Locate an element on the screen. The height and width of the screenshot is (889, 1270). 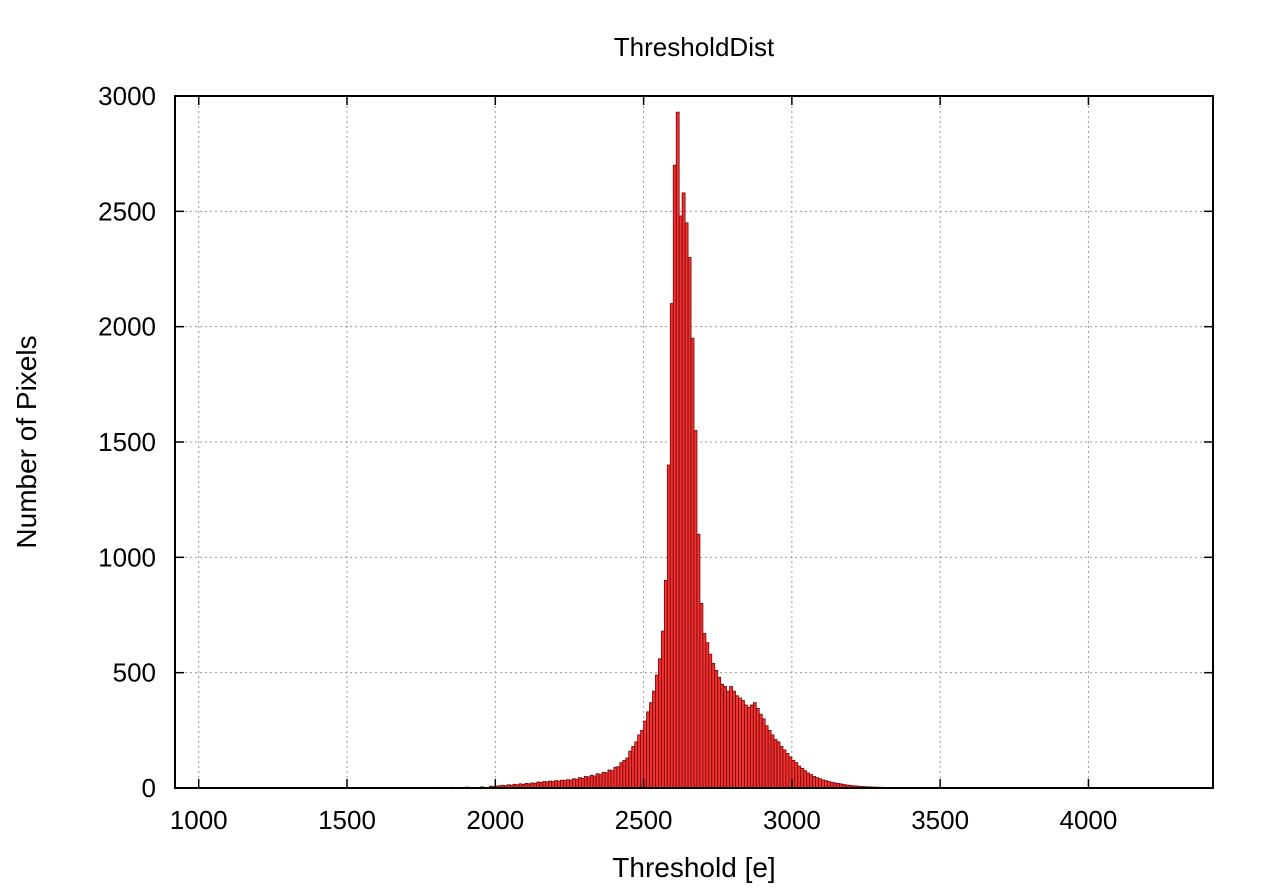
chart-title: ThresholdDist is located at coordinates (694, 47).